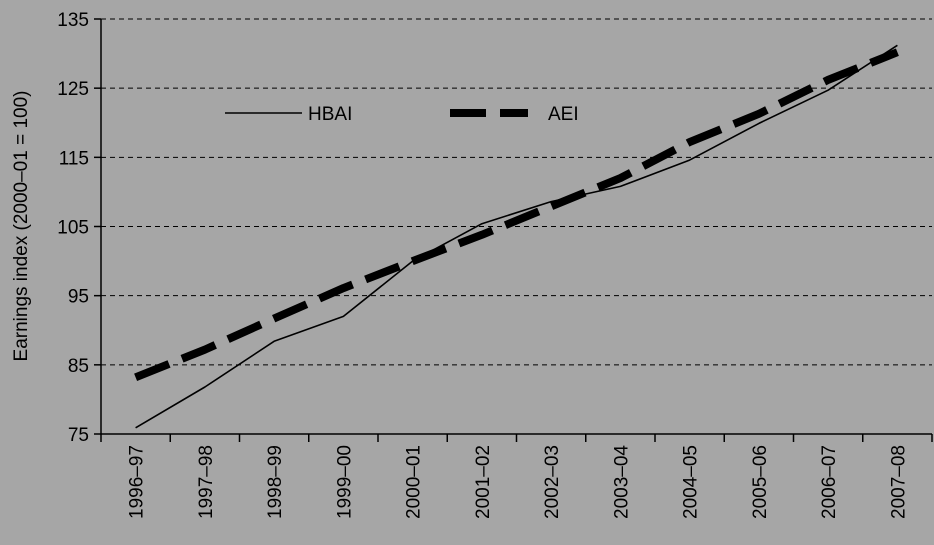 This screenshot has height=545, width=934. Describe the element at coordinates (898, 482) in the screenshot. I see `x-tick-label-11: 2007–08` at that location.